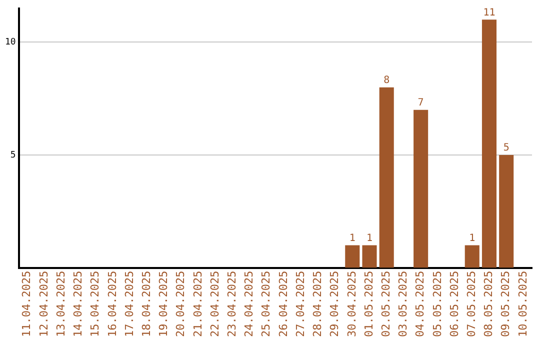 Image resolution: width=540 pixels, height=340 pixels. What do you see at coordinates (437, 304) in the screenshot?
I see `x-tick-label: 05.05.2025` at bounding box center [437, 304].